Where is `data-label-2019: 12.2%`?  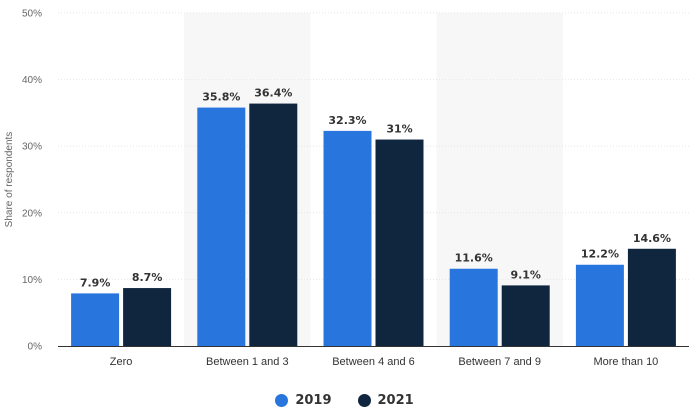 data-label-2019: 12.2% is located at coordinates (600, 254).